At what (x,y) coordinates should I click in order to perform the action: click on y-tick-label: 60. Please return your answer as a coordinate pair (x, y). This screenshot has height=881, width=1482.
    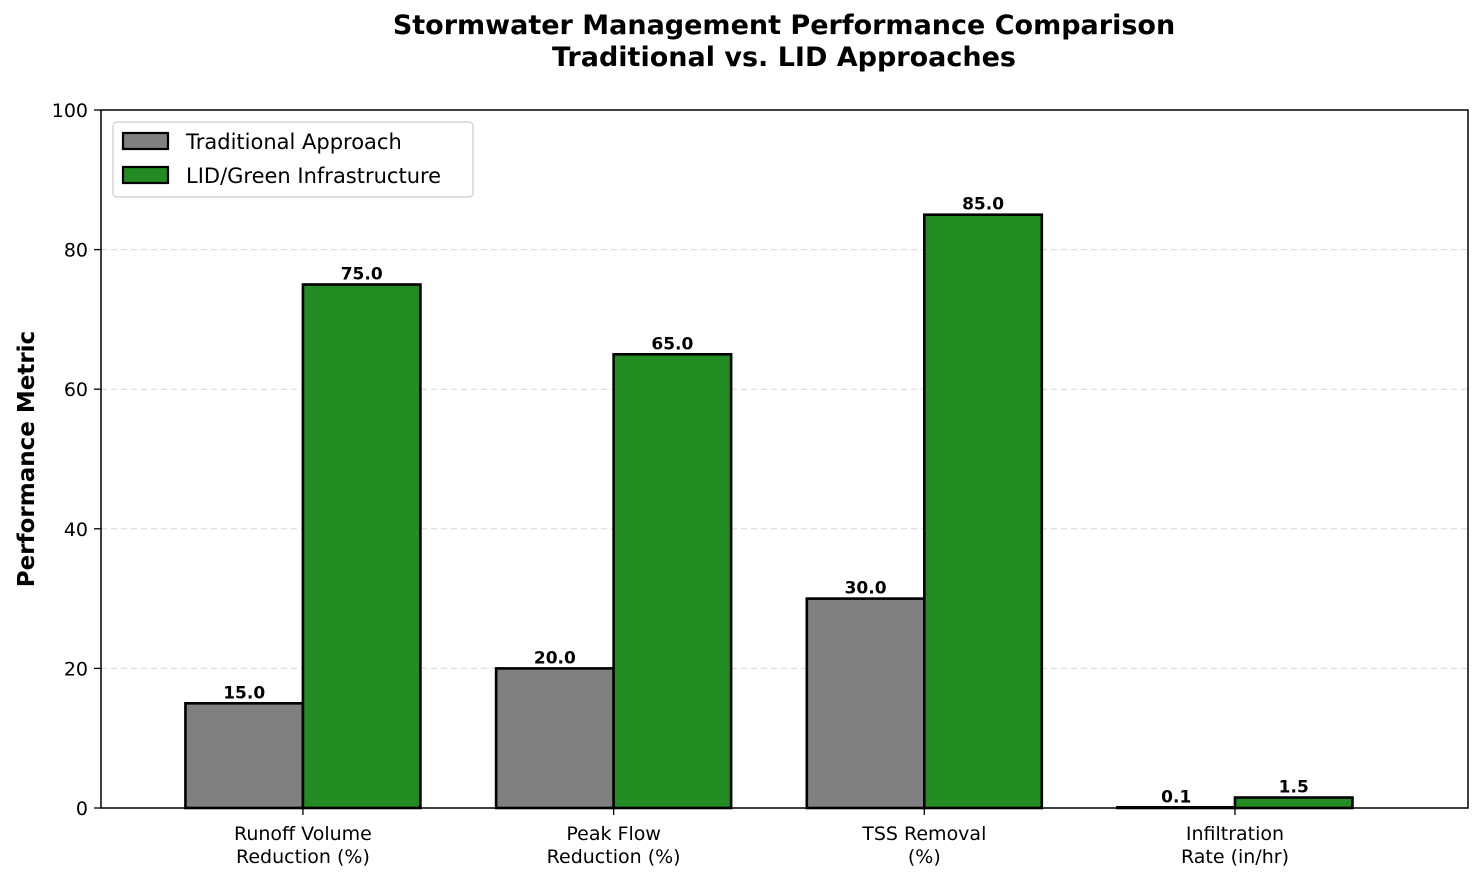
    Looking at the image, I should click on (76, 390).